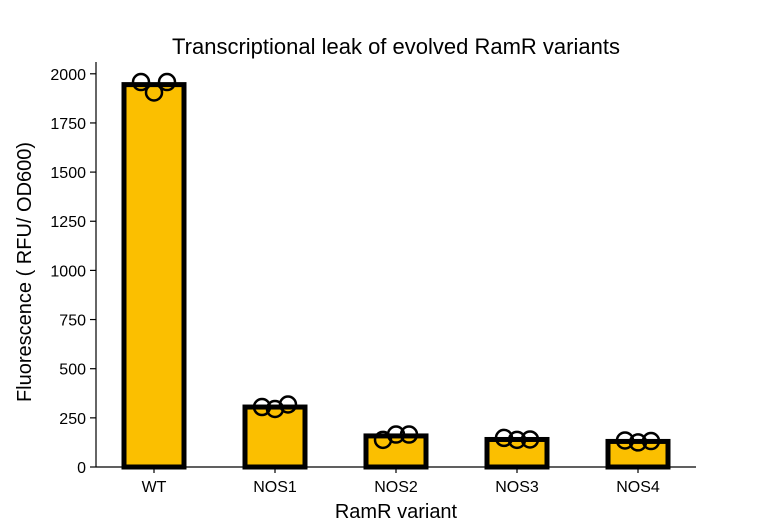 Image resolution: width=773 pixels, height=526 pixels. I want to click on y-tick-label-750: 750, so click(72, 321).